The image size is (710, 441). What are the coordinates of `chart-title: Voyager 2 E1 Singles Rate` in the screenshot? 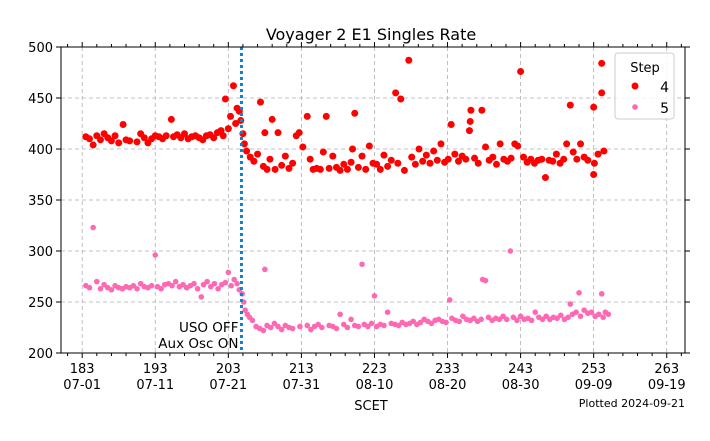 It's located at (371, 34).